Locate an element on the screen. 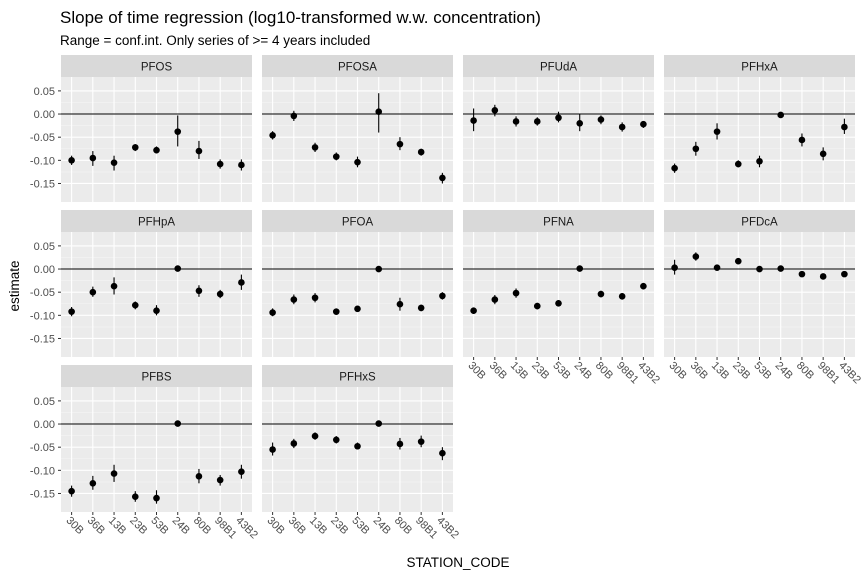 This screenshot has height=576, width=864. facet-title: PFHxA is located at coordinates (759, 68).